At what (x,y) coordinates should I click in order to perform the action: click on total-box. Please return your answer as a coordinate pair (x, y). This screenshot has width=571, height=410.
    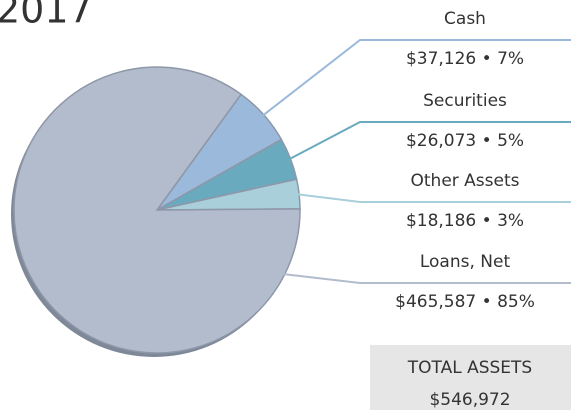
    Looking at the image, I should click on (470, 377).